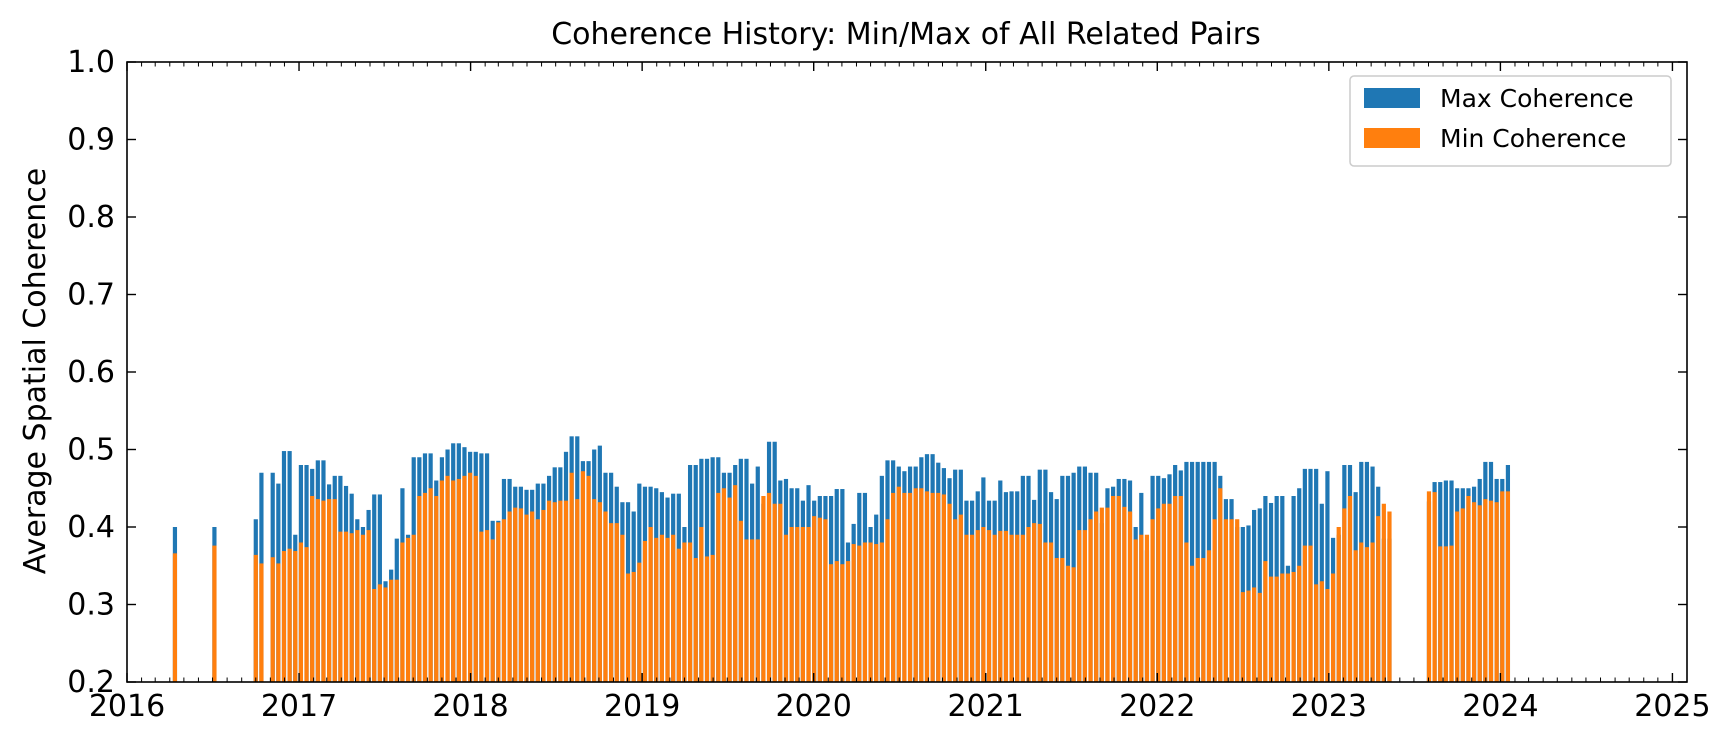 Image resolution: width=1712 pixels, height=741 pixels. What do you see at coordinates (91, 62) in the screenshot?
I see `y-tick-label: 1.0` at bounding box center [91, 62].